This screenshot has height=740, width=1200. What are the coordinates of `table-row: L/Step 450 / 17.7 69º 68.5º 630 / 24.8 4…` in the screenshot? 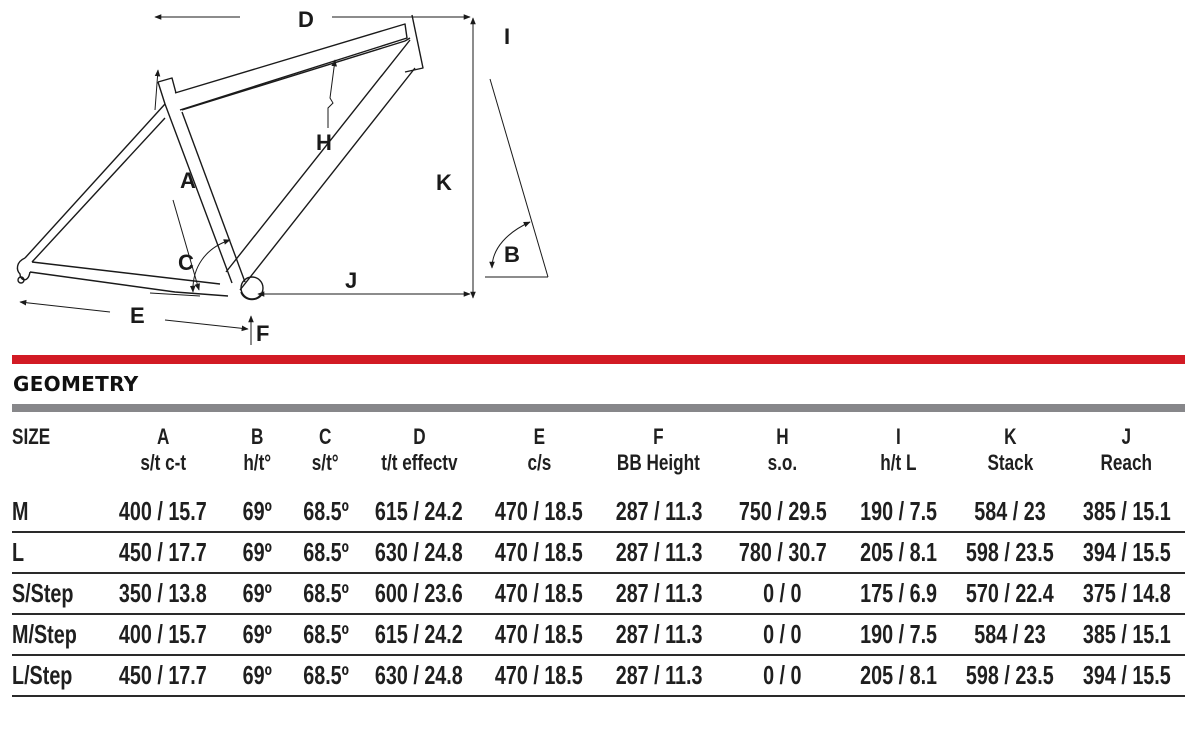 It's located at (598, 676).